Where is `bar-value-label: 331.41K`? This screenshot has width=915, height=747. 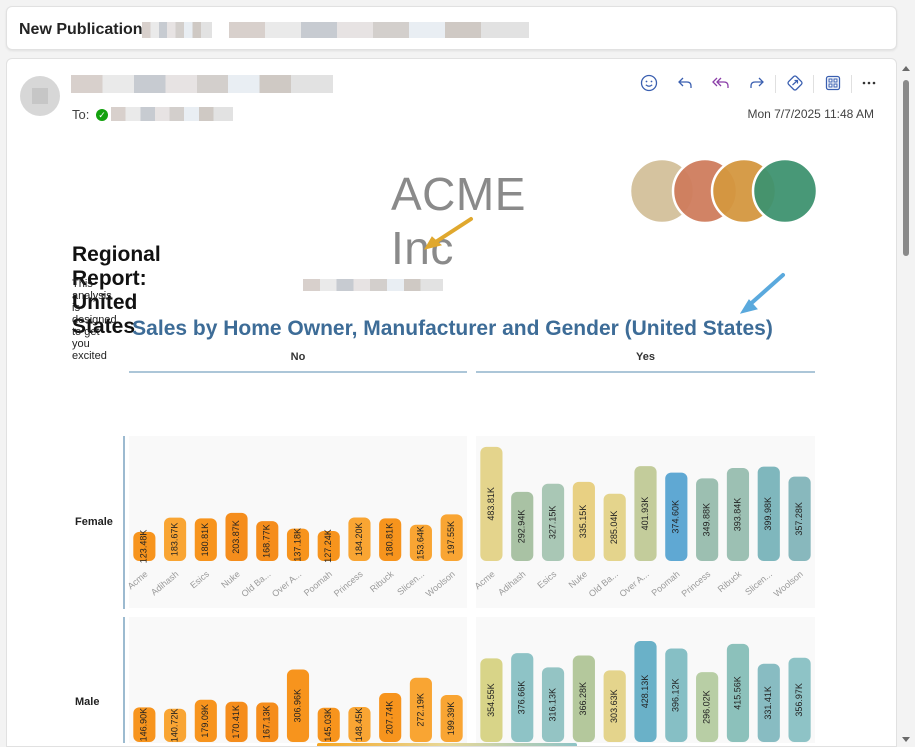
bar-value-label: 331.41K is located at coordinates (768, 703).